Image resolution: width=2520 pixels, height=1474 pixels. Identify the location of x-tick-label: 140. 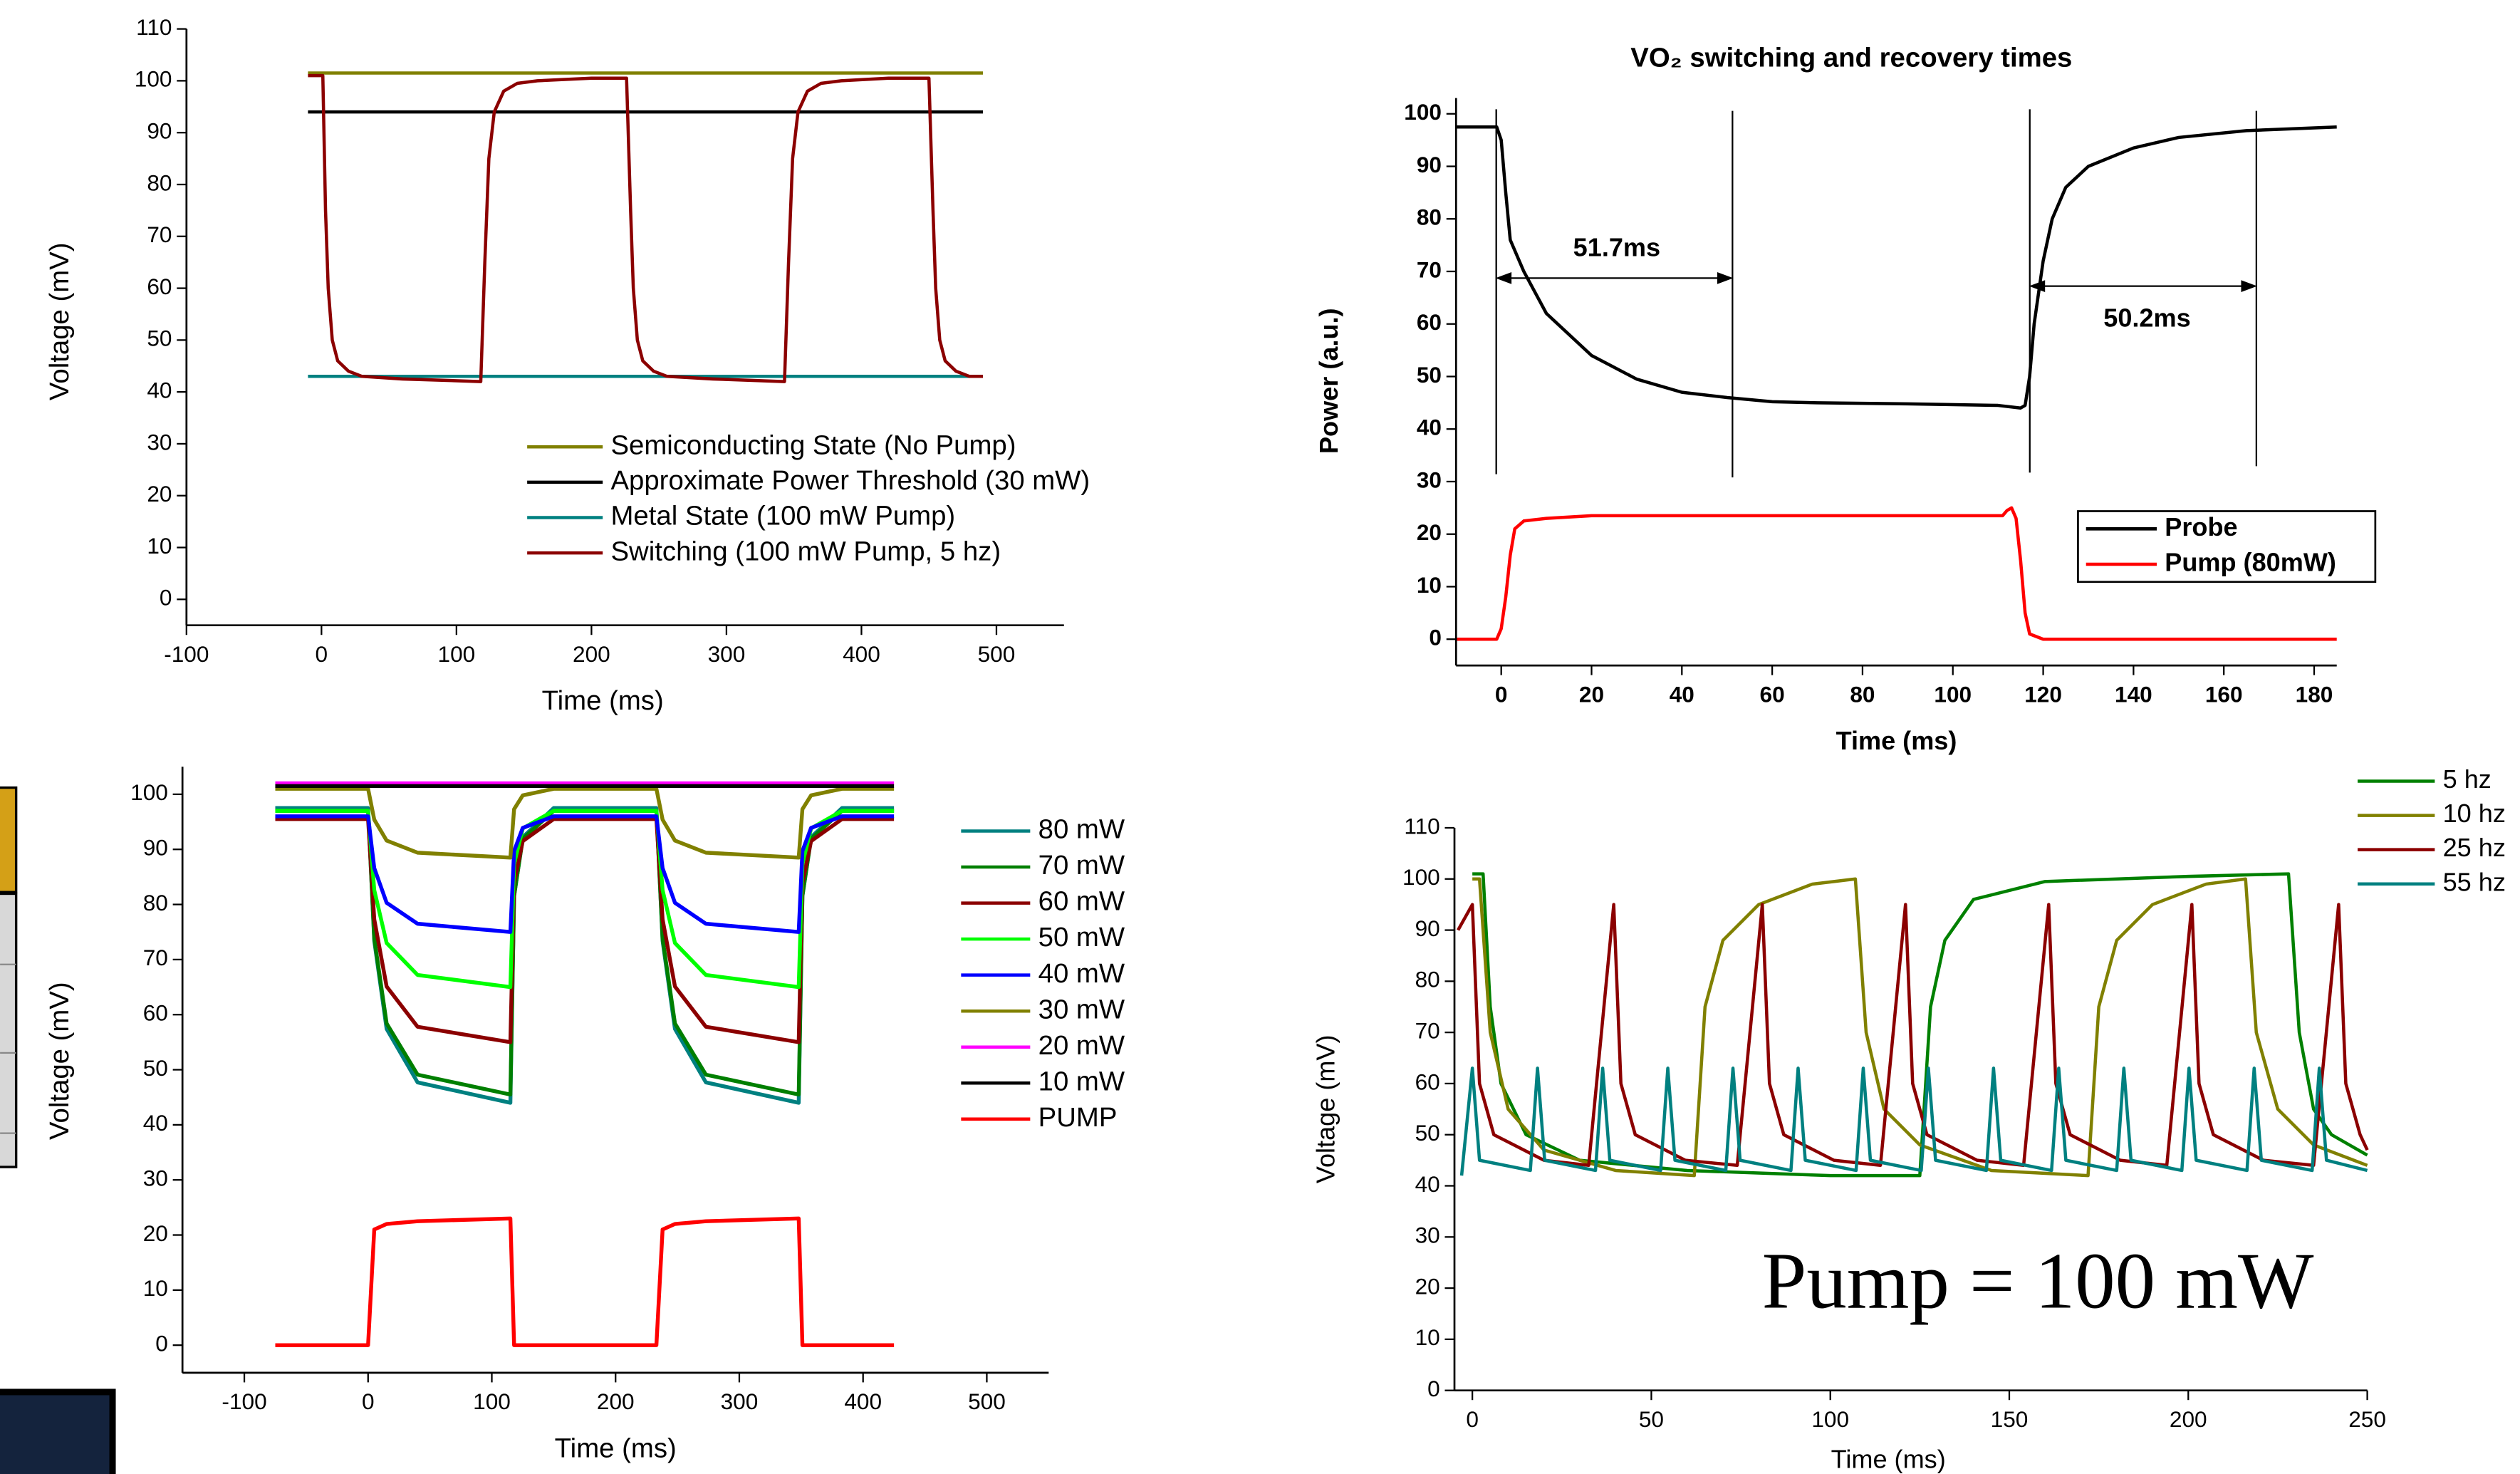
(2133, 694).